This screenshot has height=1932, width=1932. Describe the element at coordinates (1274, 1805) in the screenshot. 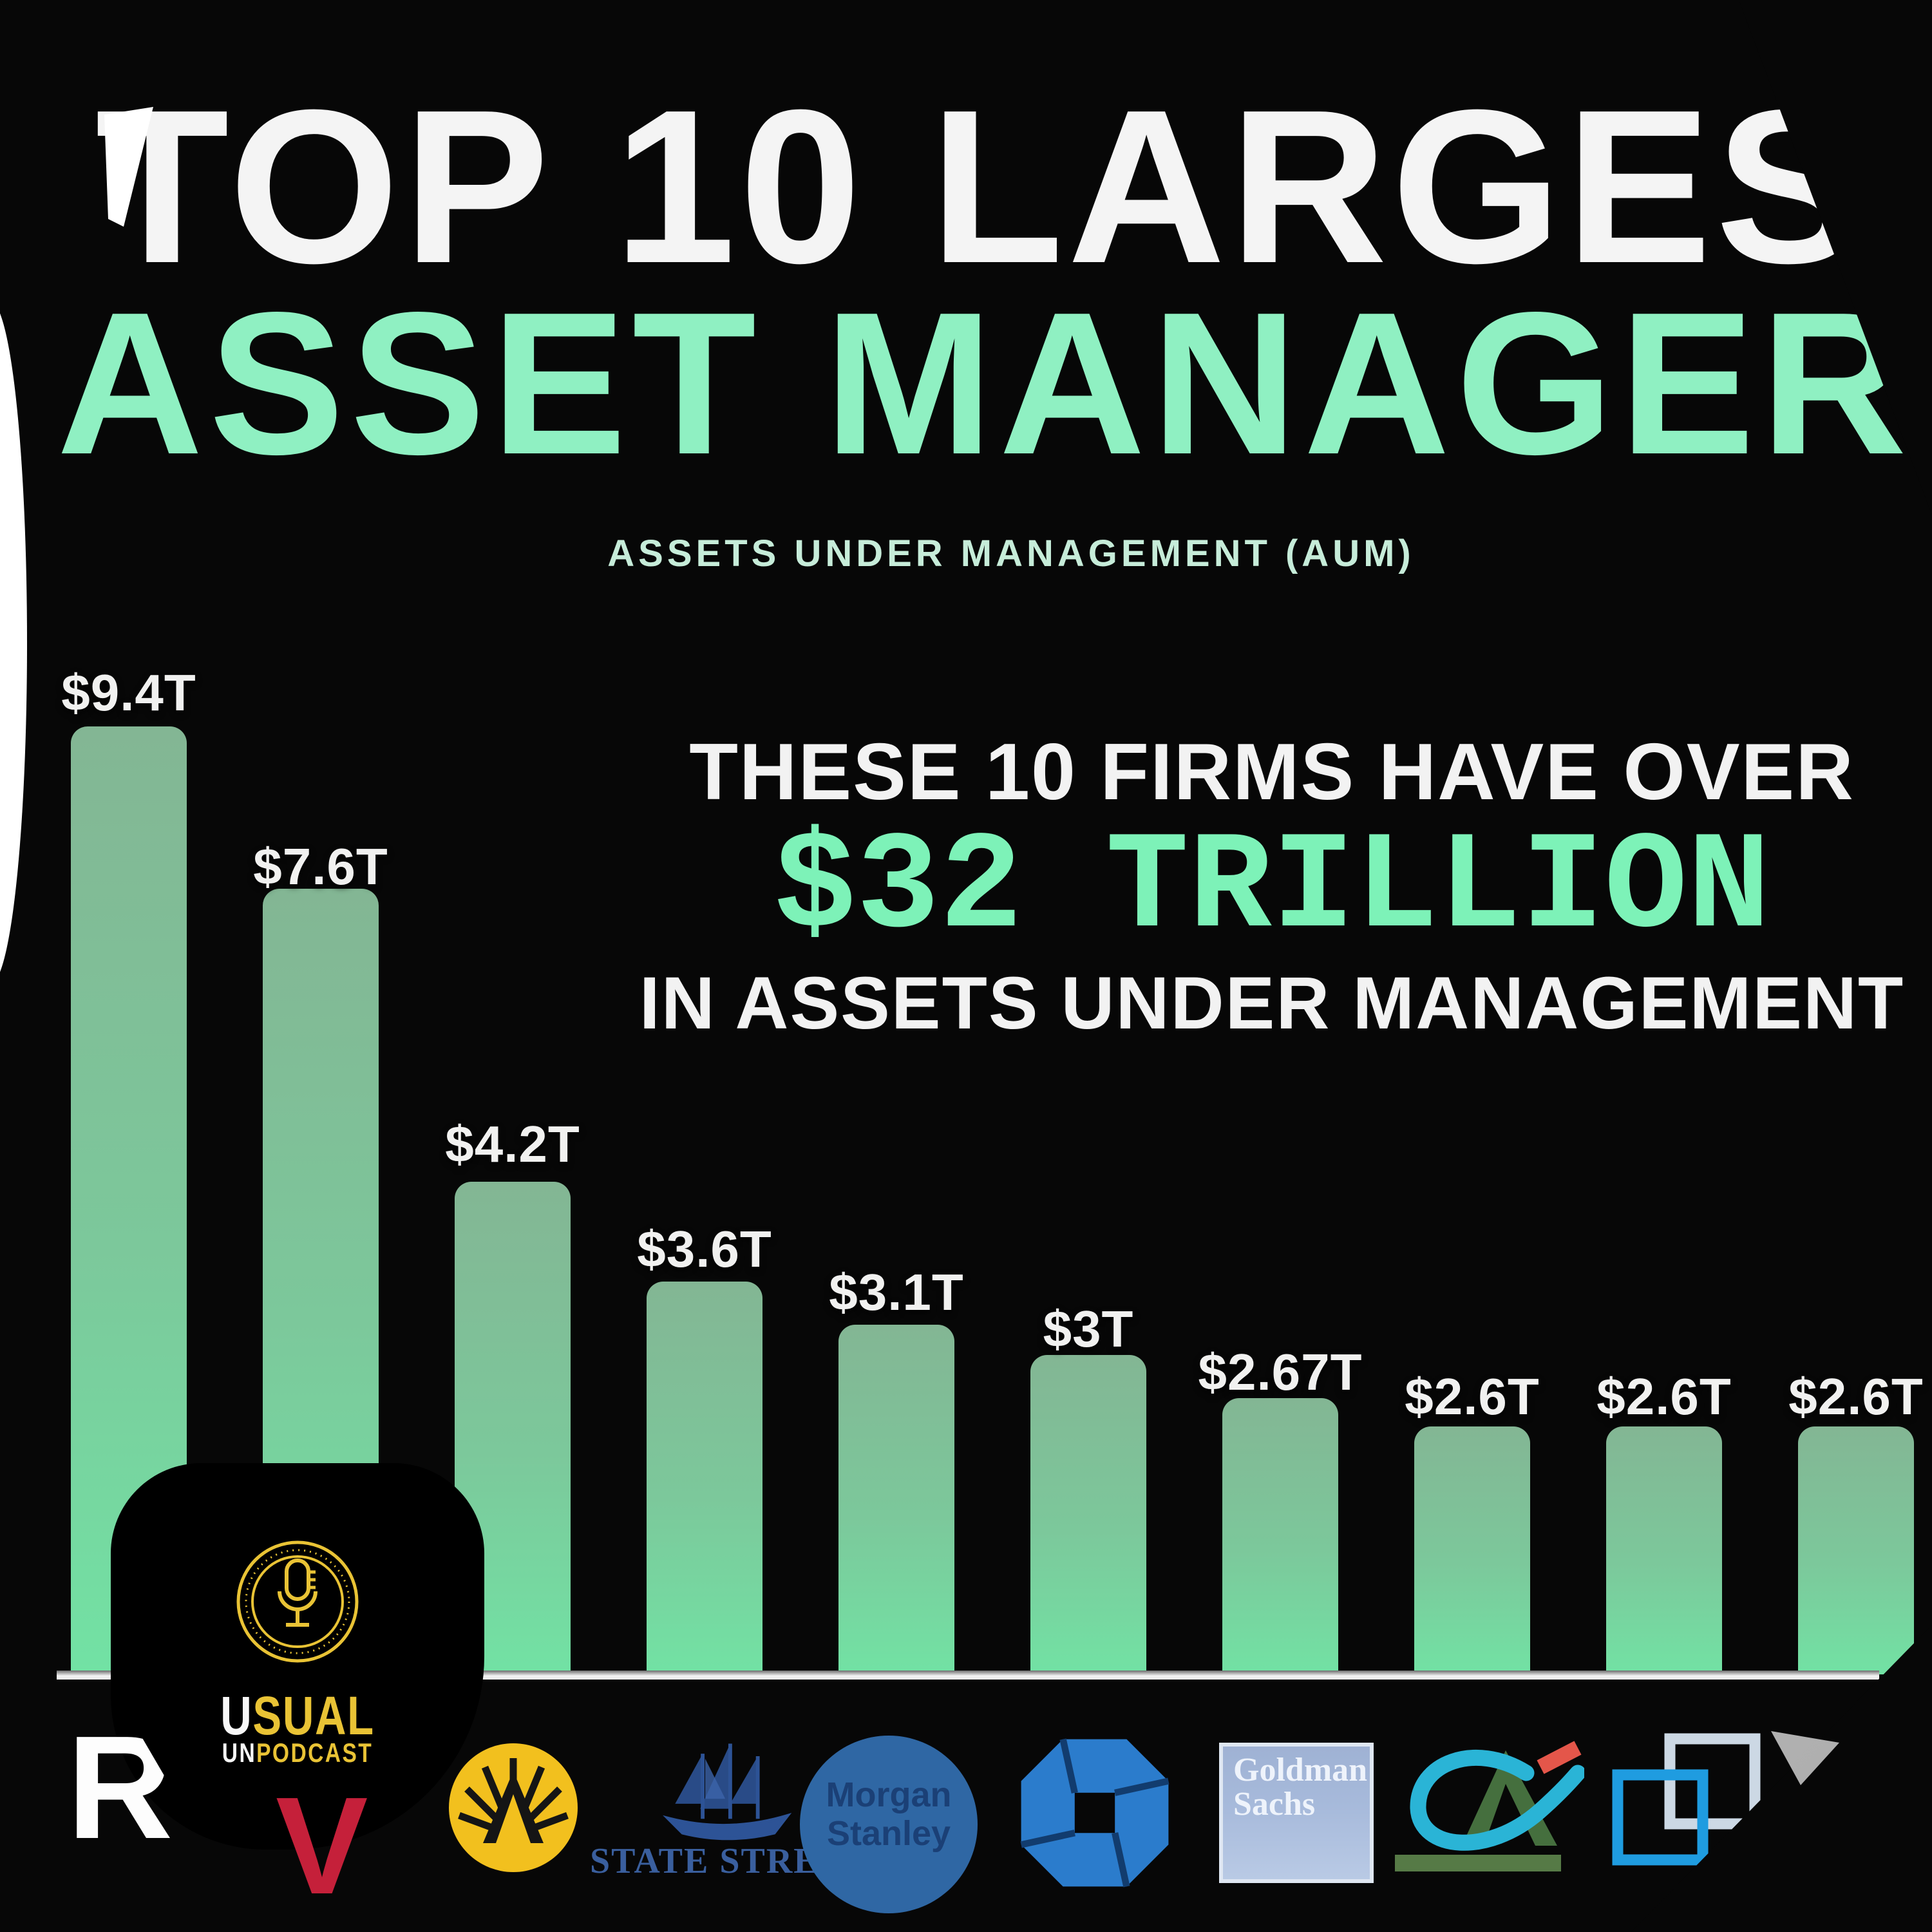

I see `goldman-text-line2: Sachs` at that location.